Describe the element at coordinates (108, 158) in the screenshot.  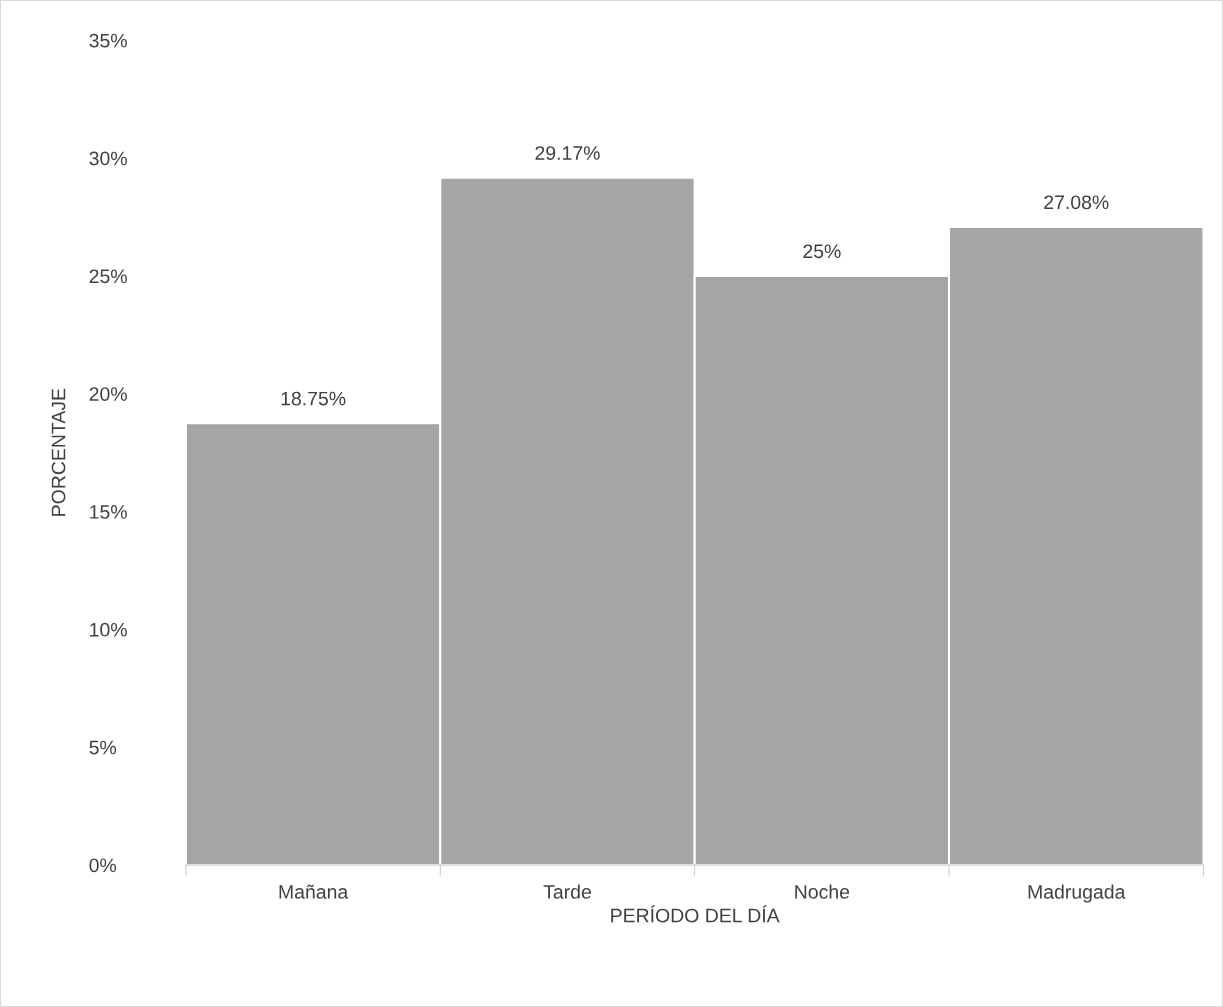
I see `y-tick-label: 30%` at that location.